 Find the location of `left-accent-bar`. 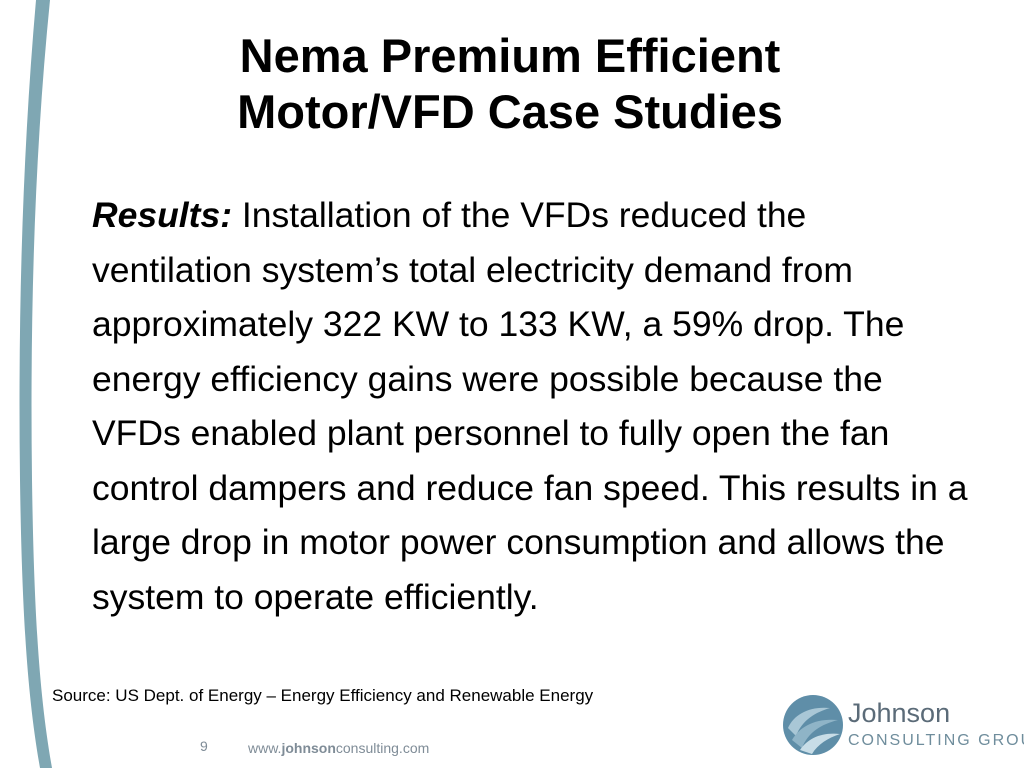

left-accent-bar is located at coordinates (35, 384).